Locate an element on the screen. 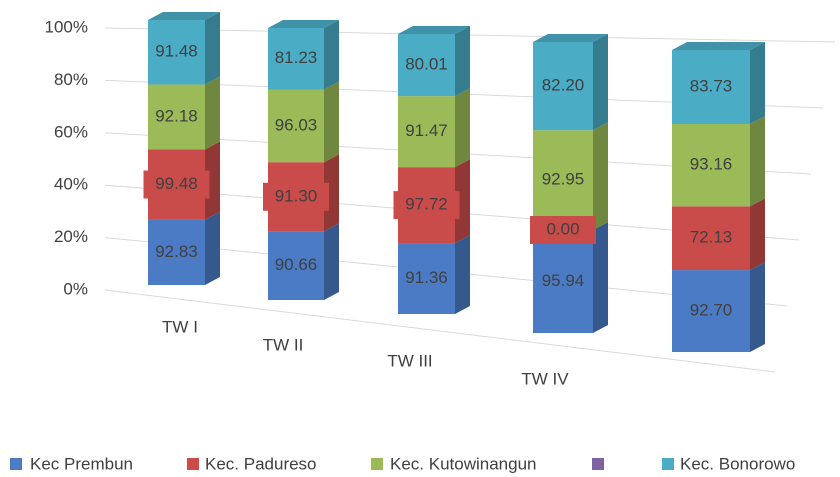 The image size is (840, 477). data-label: 95.94 is located at coordinates (563, 280).